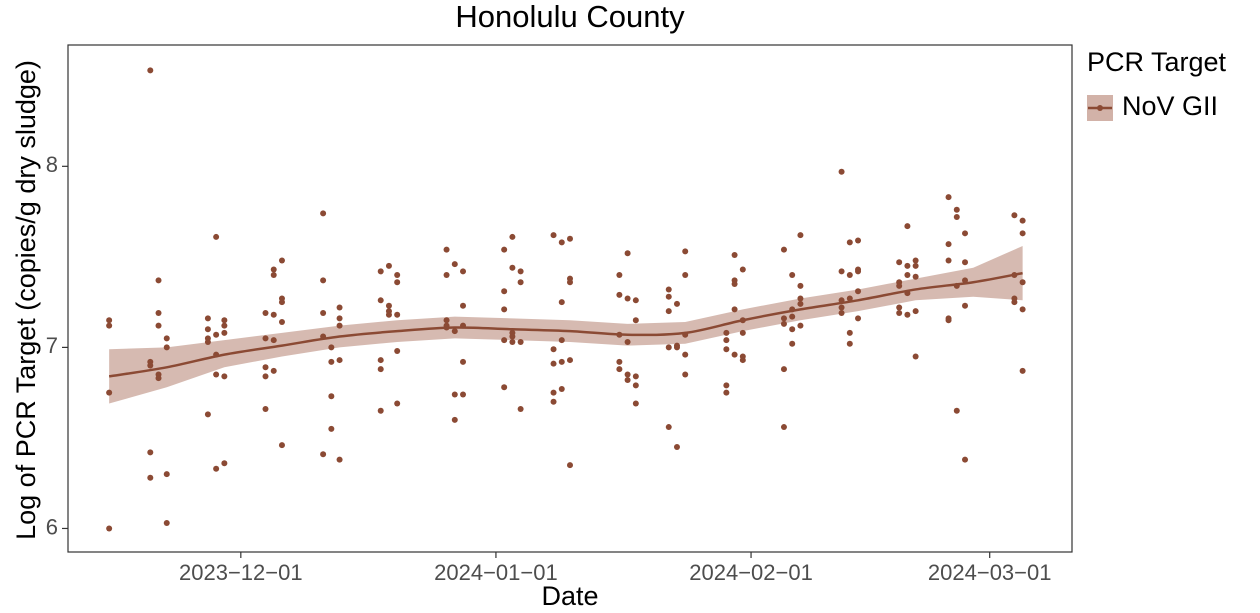 The height and width of the screenshot is (613, 1260). What do you see at coordinates (565, 324) in the screenshot?
I see `smooth-line` at bounding box center [565, 324].